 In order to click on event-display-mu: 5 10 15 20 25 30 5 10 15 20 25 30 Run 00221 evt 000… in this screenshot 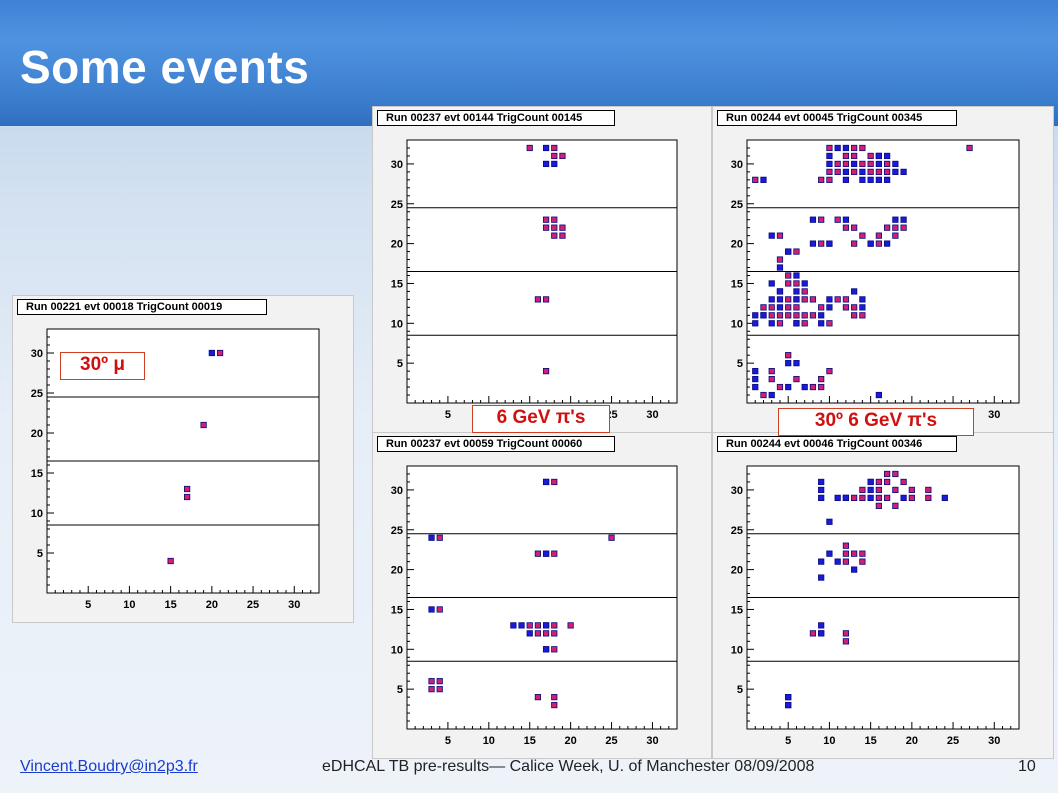, I will do `click(183, 459)`.